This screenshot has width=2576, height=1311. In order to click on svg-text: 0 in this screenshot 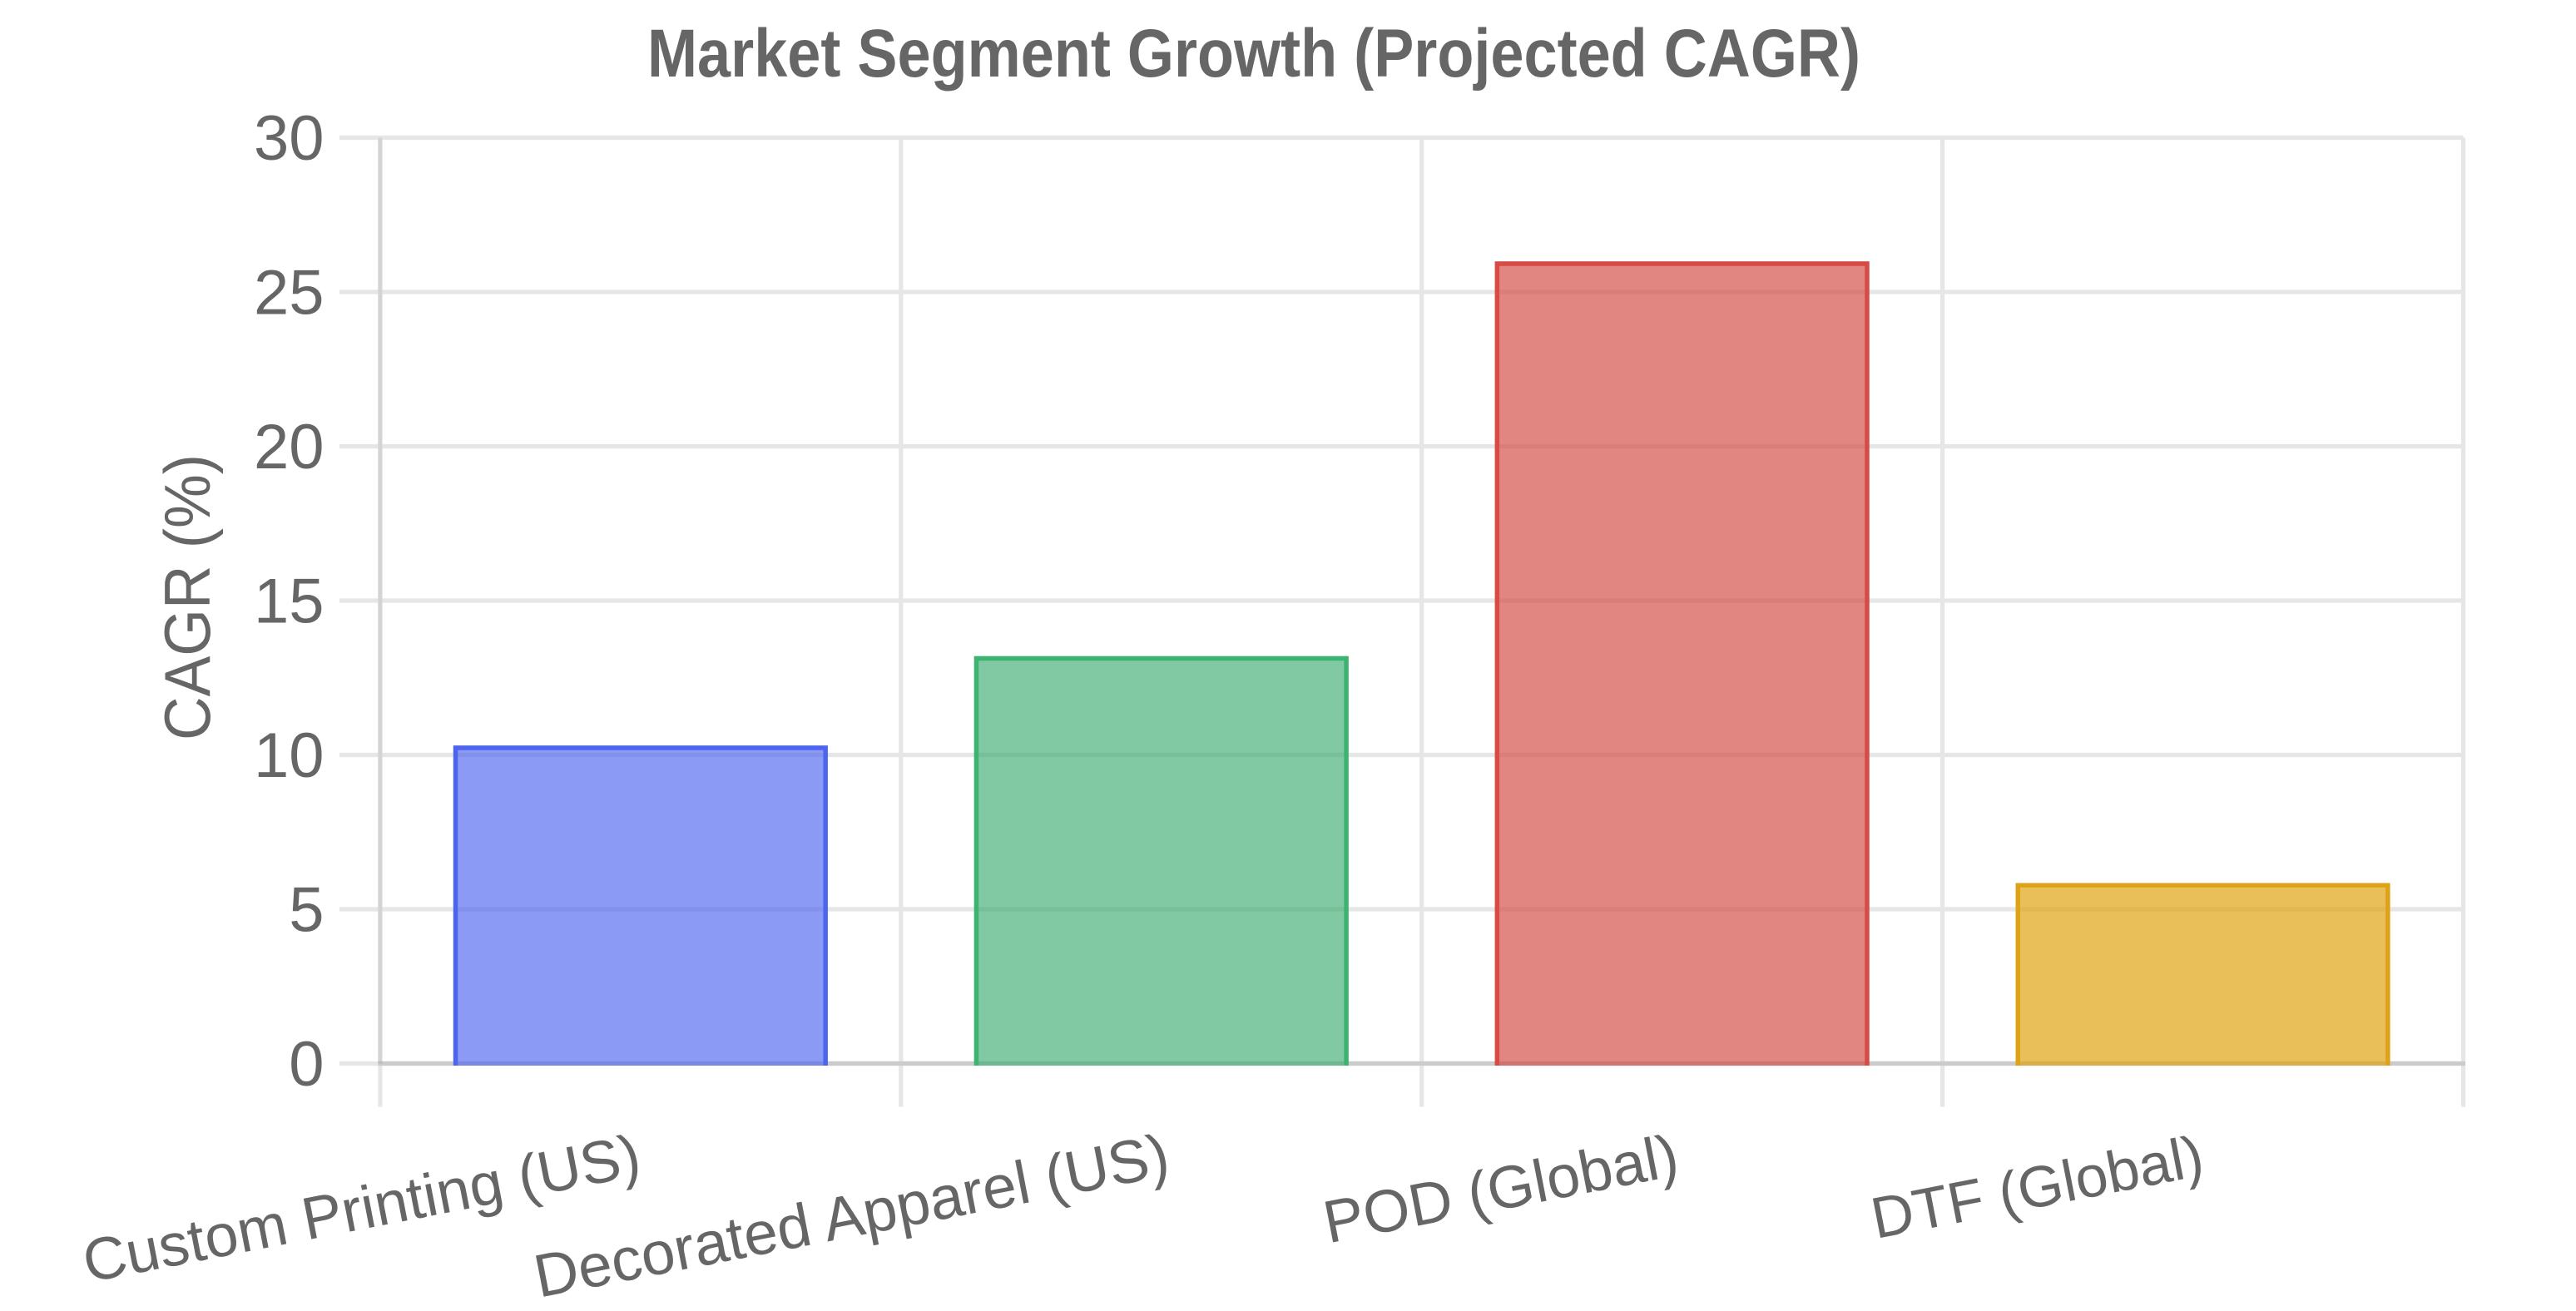, I will do `click(307, 1064)`.